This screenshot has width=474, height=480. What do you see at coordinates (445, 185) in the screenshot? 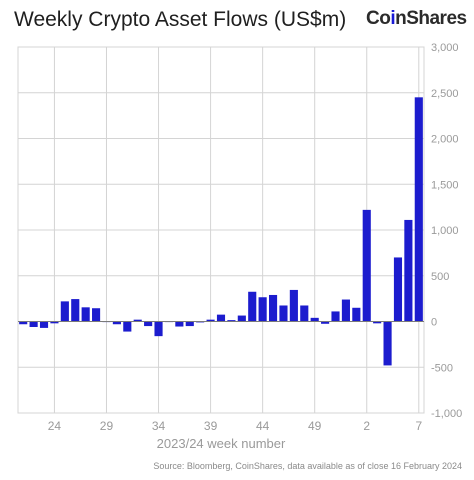
I see `y-tick-label: 1,500` at bounding box center [445, 185].